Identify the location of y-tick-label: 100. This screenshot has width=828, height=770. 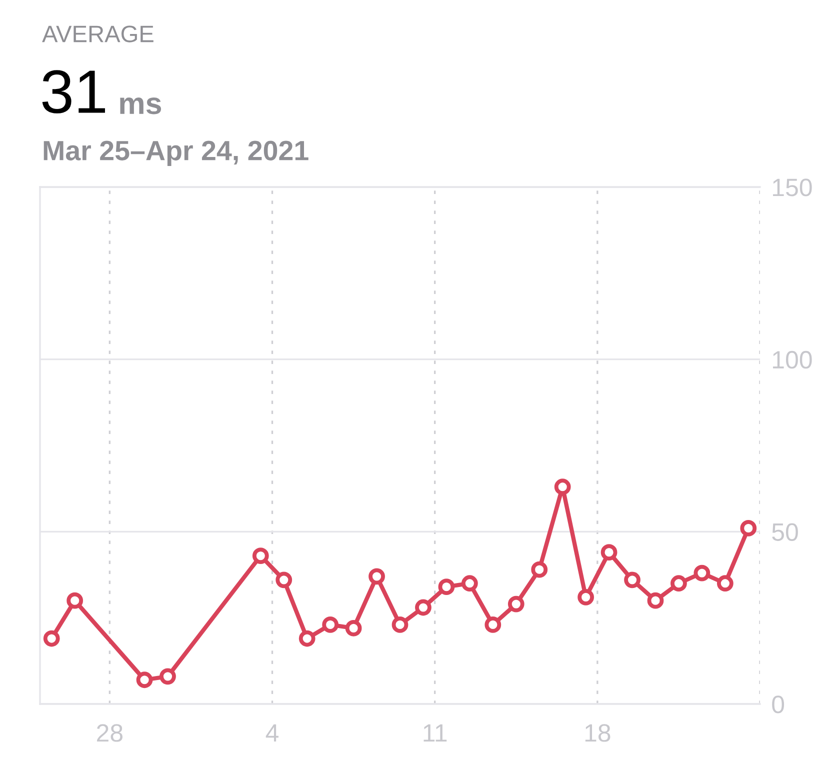
(792, 359).